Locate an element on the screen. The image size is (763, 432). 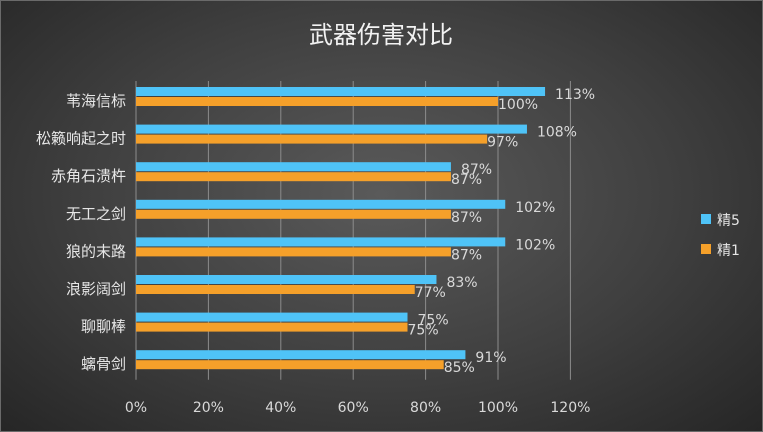
x-tick-label: 0% is located at coordinates (136, 408).